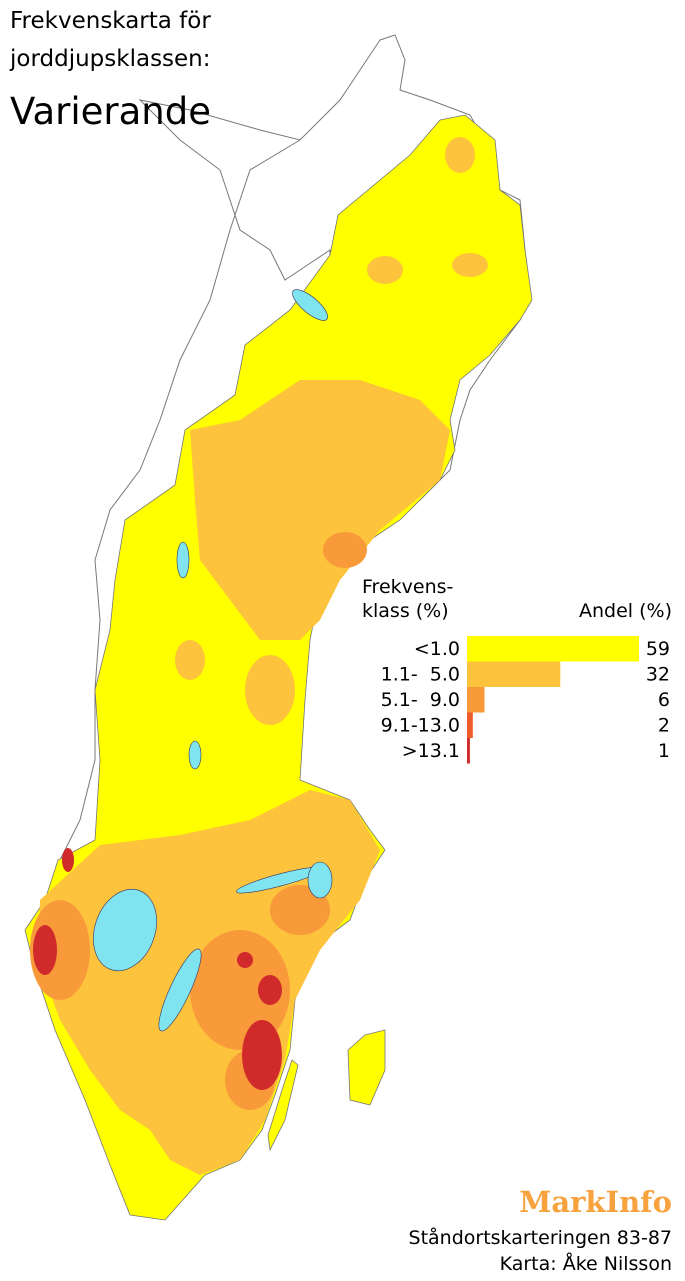 The image size is (685, 1281). I want to click on subtitle: Varierande, so click(110, 111).